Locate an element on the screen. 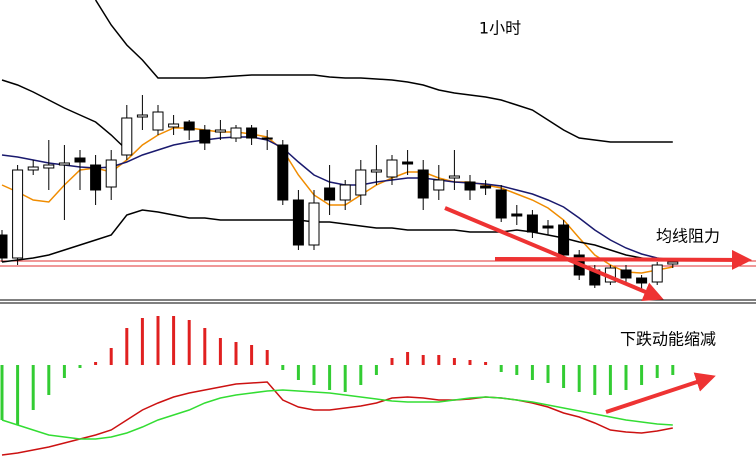 This screenshot has height=464, width=756. annotation: 均线阻力 is located at coordinates (688, 236).